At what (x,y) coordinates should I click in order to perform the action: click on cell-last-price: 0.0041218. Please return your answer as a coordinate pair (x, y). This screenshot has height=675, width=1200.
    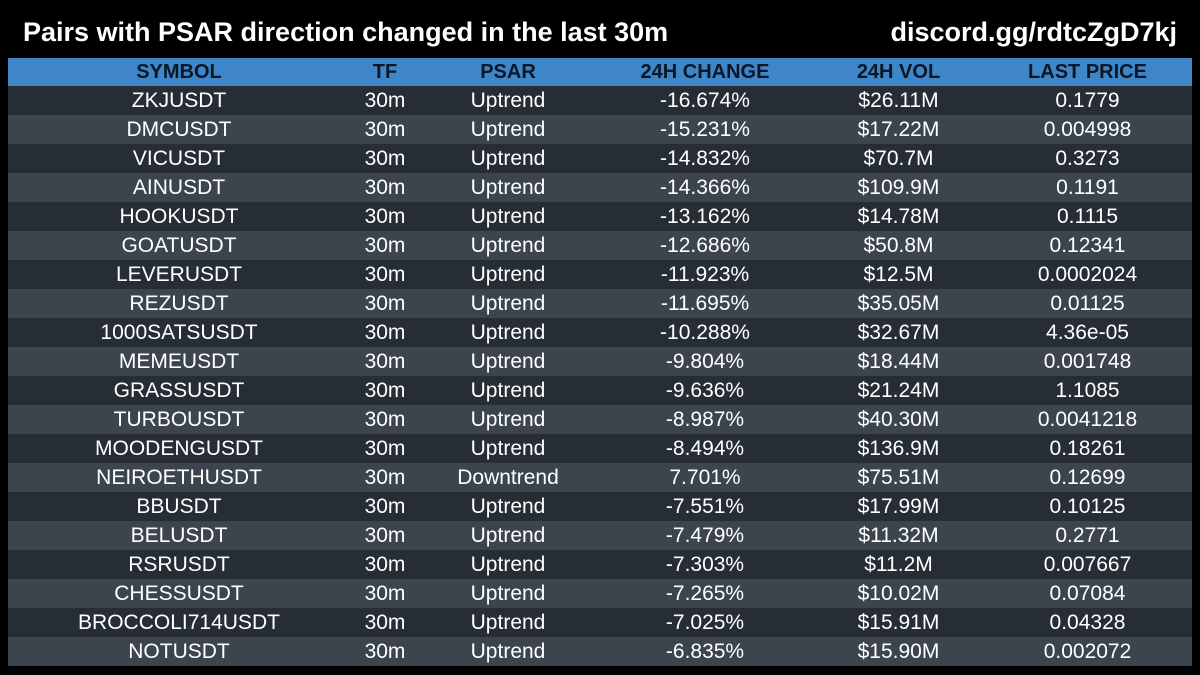
    Looking at the image, I should click on (1087, 419).